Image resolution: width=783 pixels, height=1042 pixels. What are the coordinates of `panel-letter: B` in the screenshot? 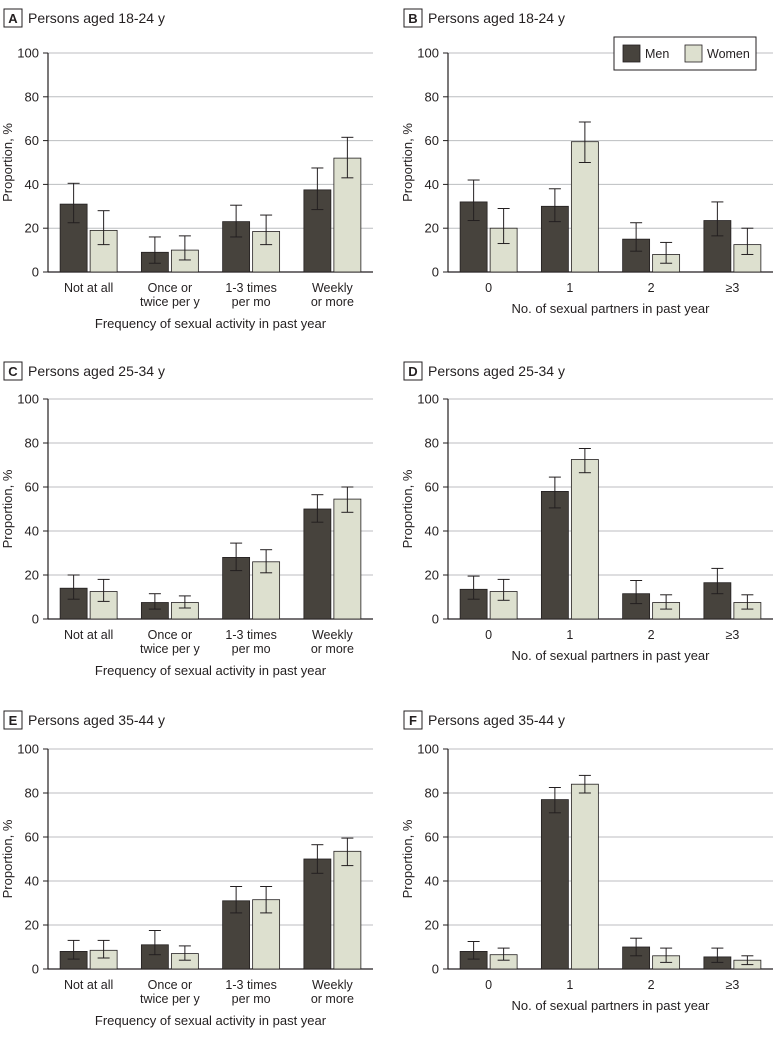 It's located at (412, 18).